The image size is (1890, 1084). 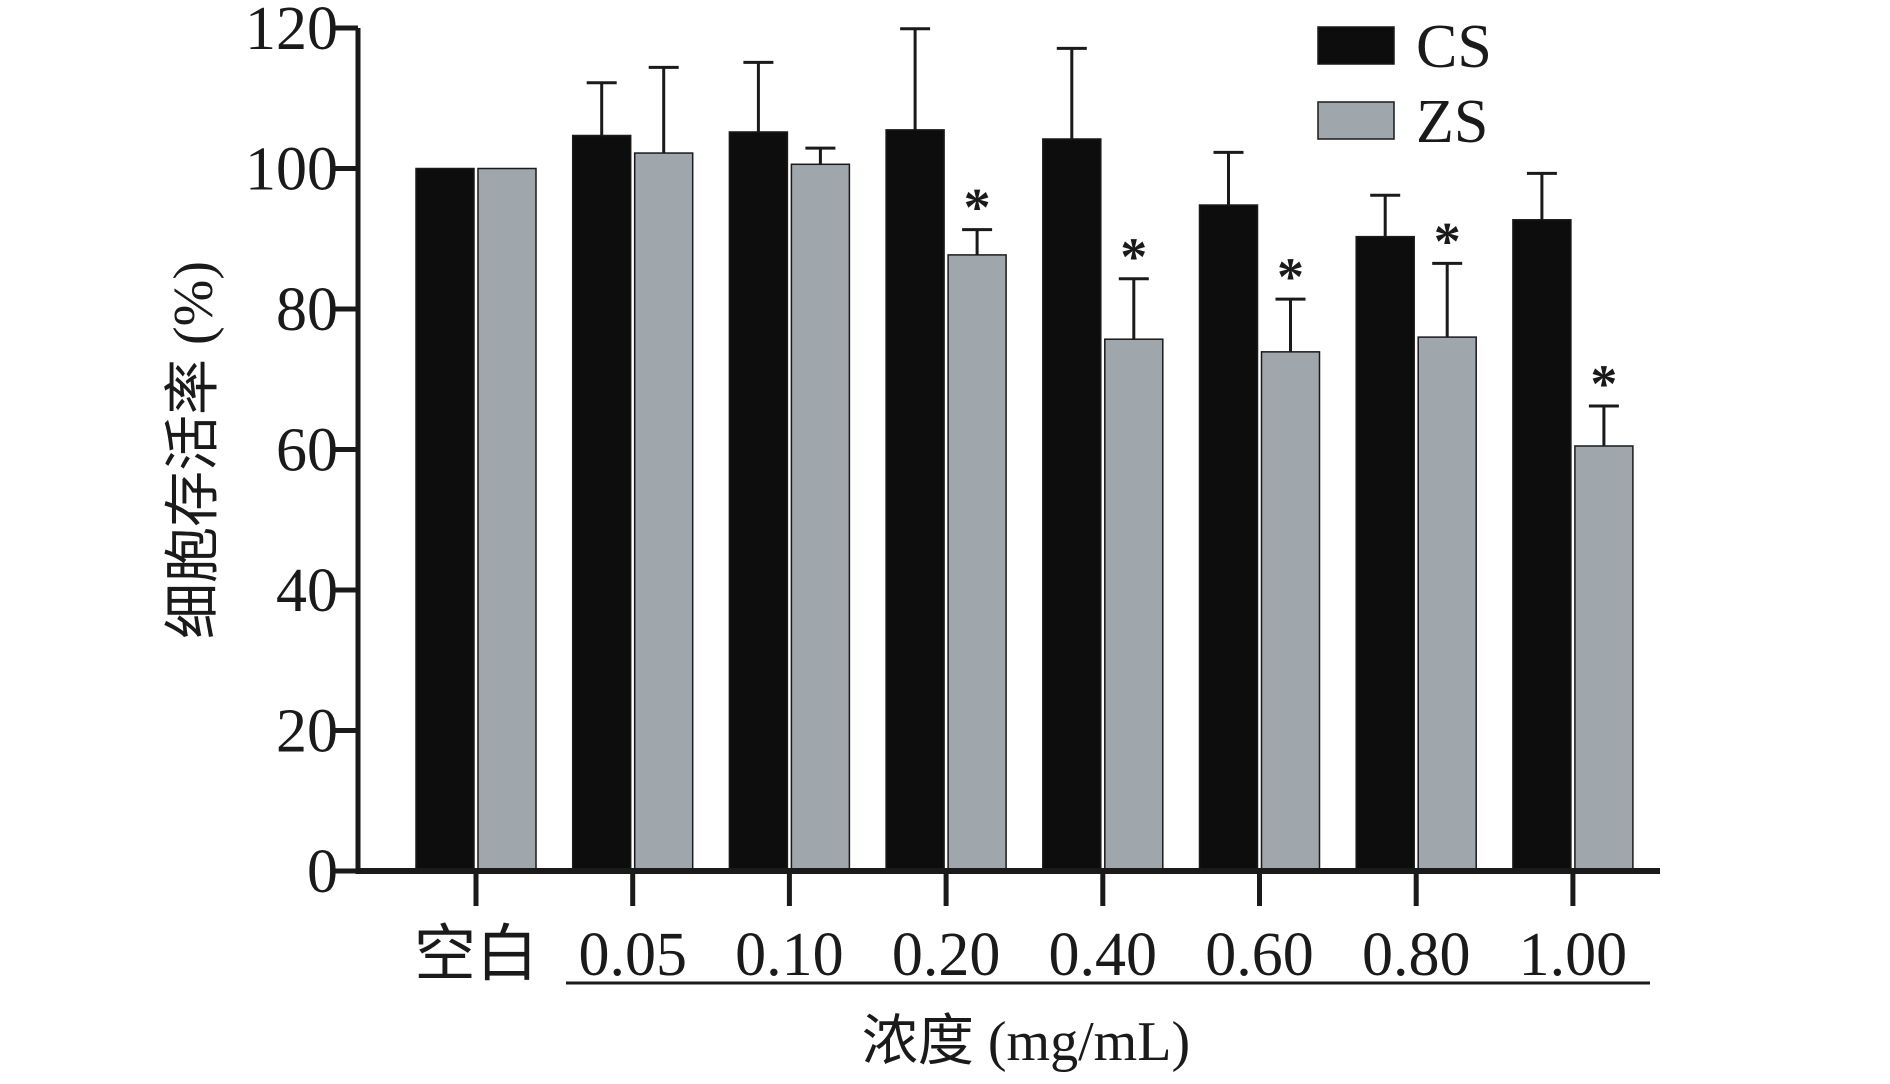 I want to click on y-tick-label: 40, so click(x=307, y=591).